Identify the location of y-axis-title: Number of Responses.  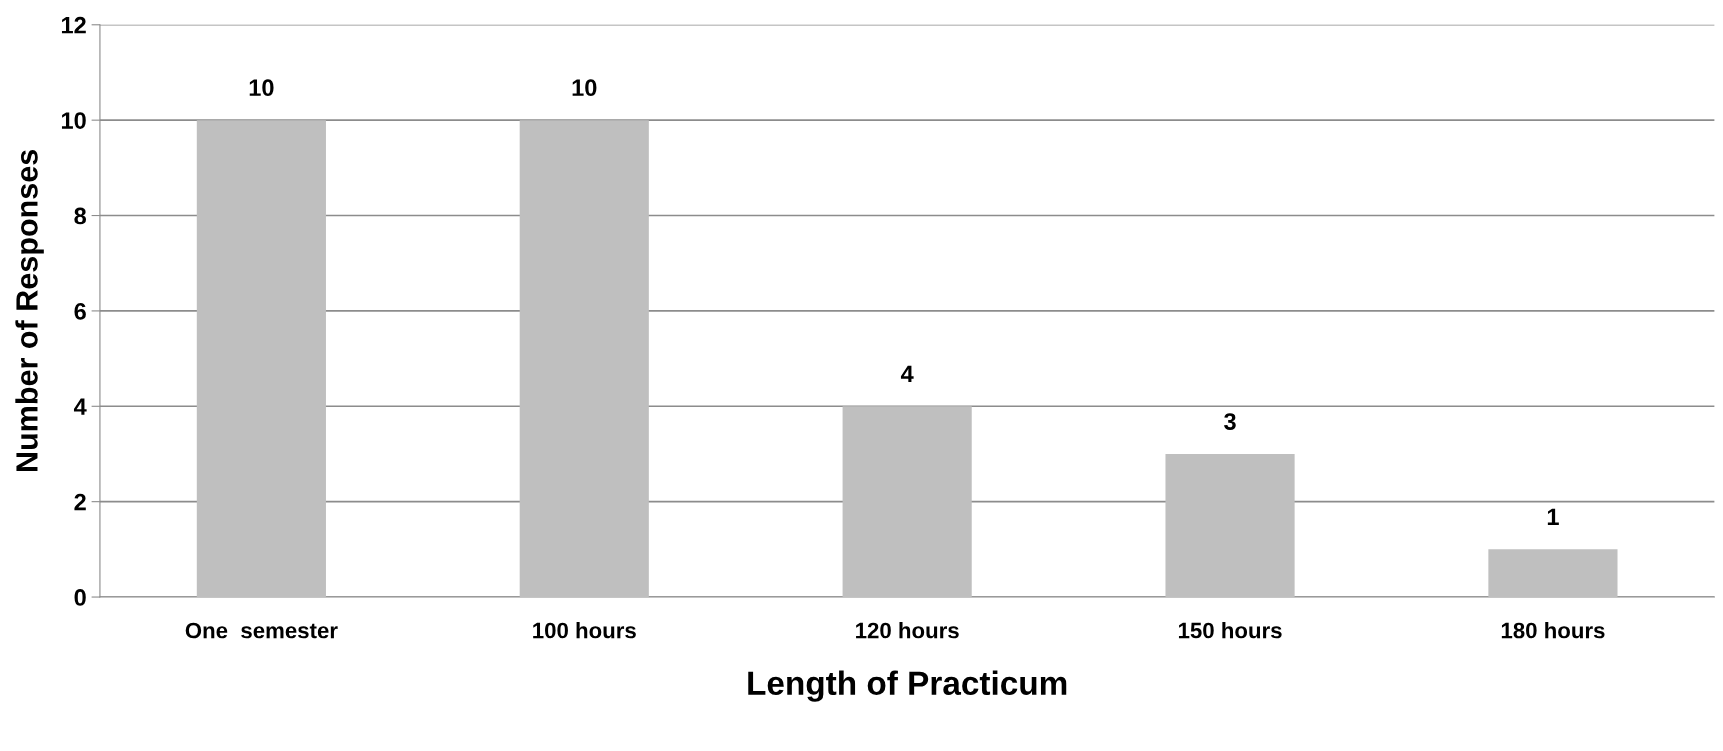
(29, 311).